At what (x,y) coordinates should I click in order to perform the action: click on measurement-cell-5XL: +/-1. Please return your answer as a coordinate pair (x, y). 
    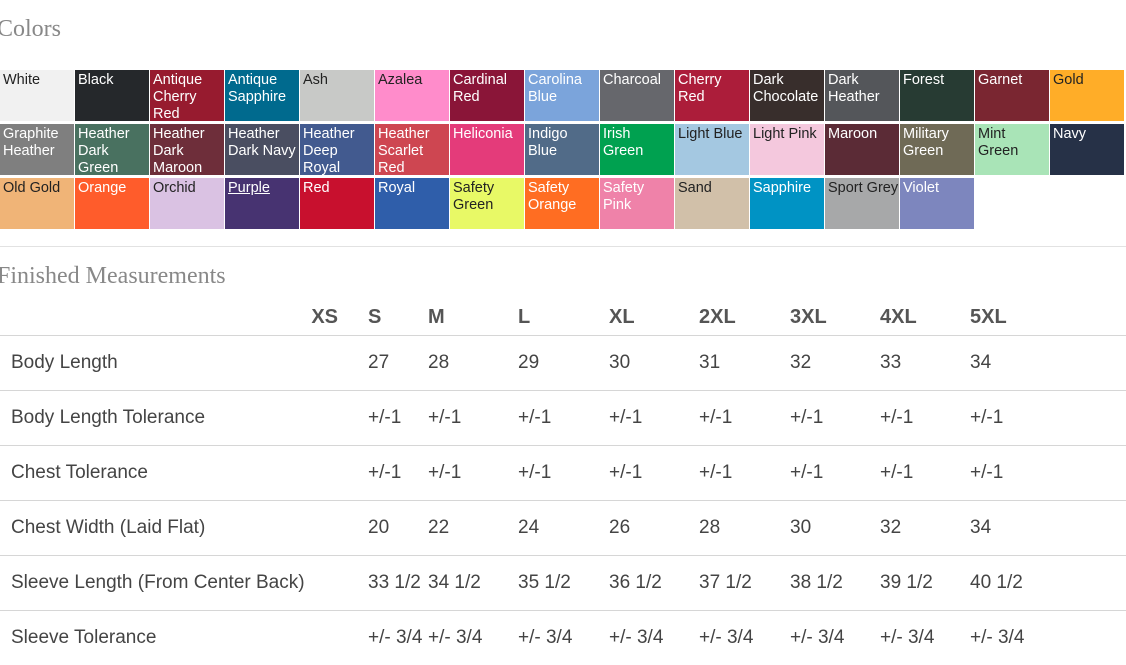
    Looking at the image, I should click on (1015, 473).